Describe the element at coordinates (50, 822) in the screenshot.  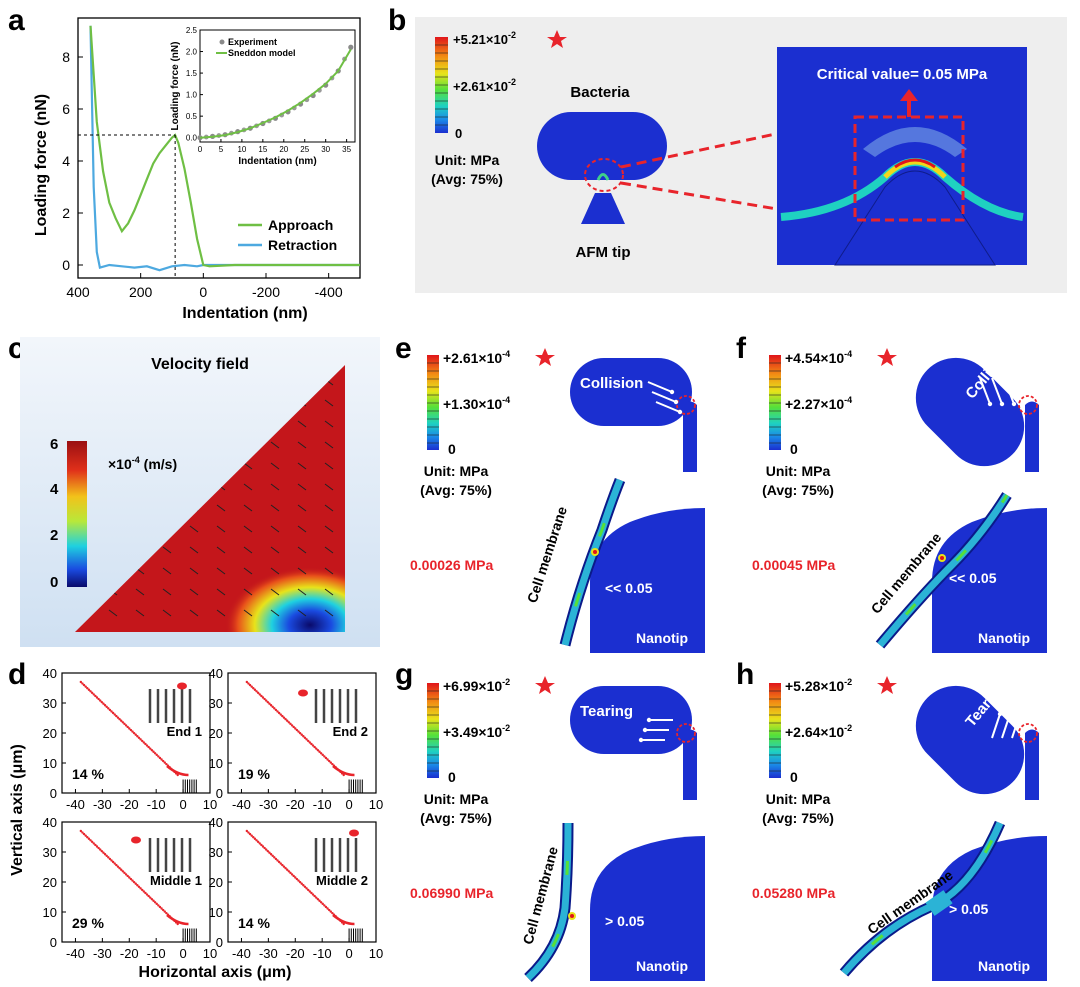
I see `y-tick-label: 40` at that location.